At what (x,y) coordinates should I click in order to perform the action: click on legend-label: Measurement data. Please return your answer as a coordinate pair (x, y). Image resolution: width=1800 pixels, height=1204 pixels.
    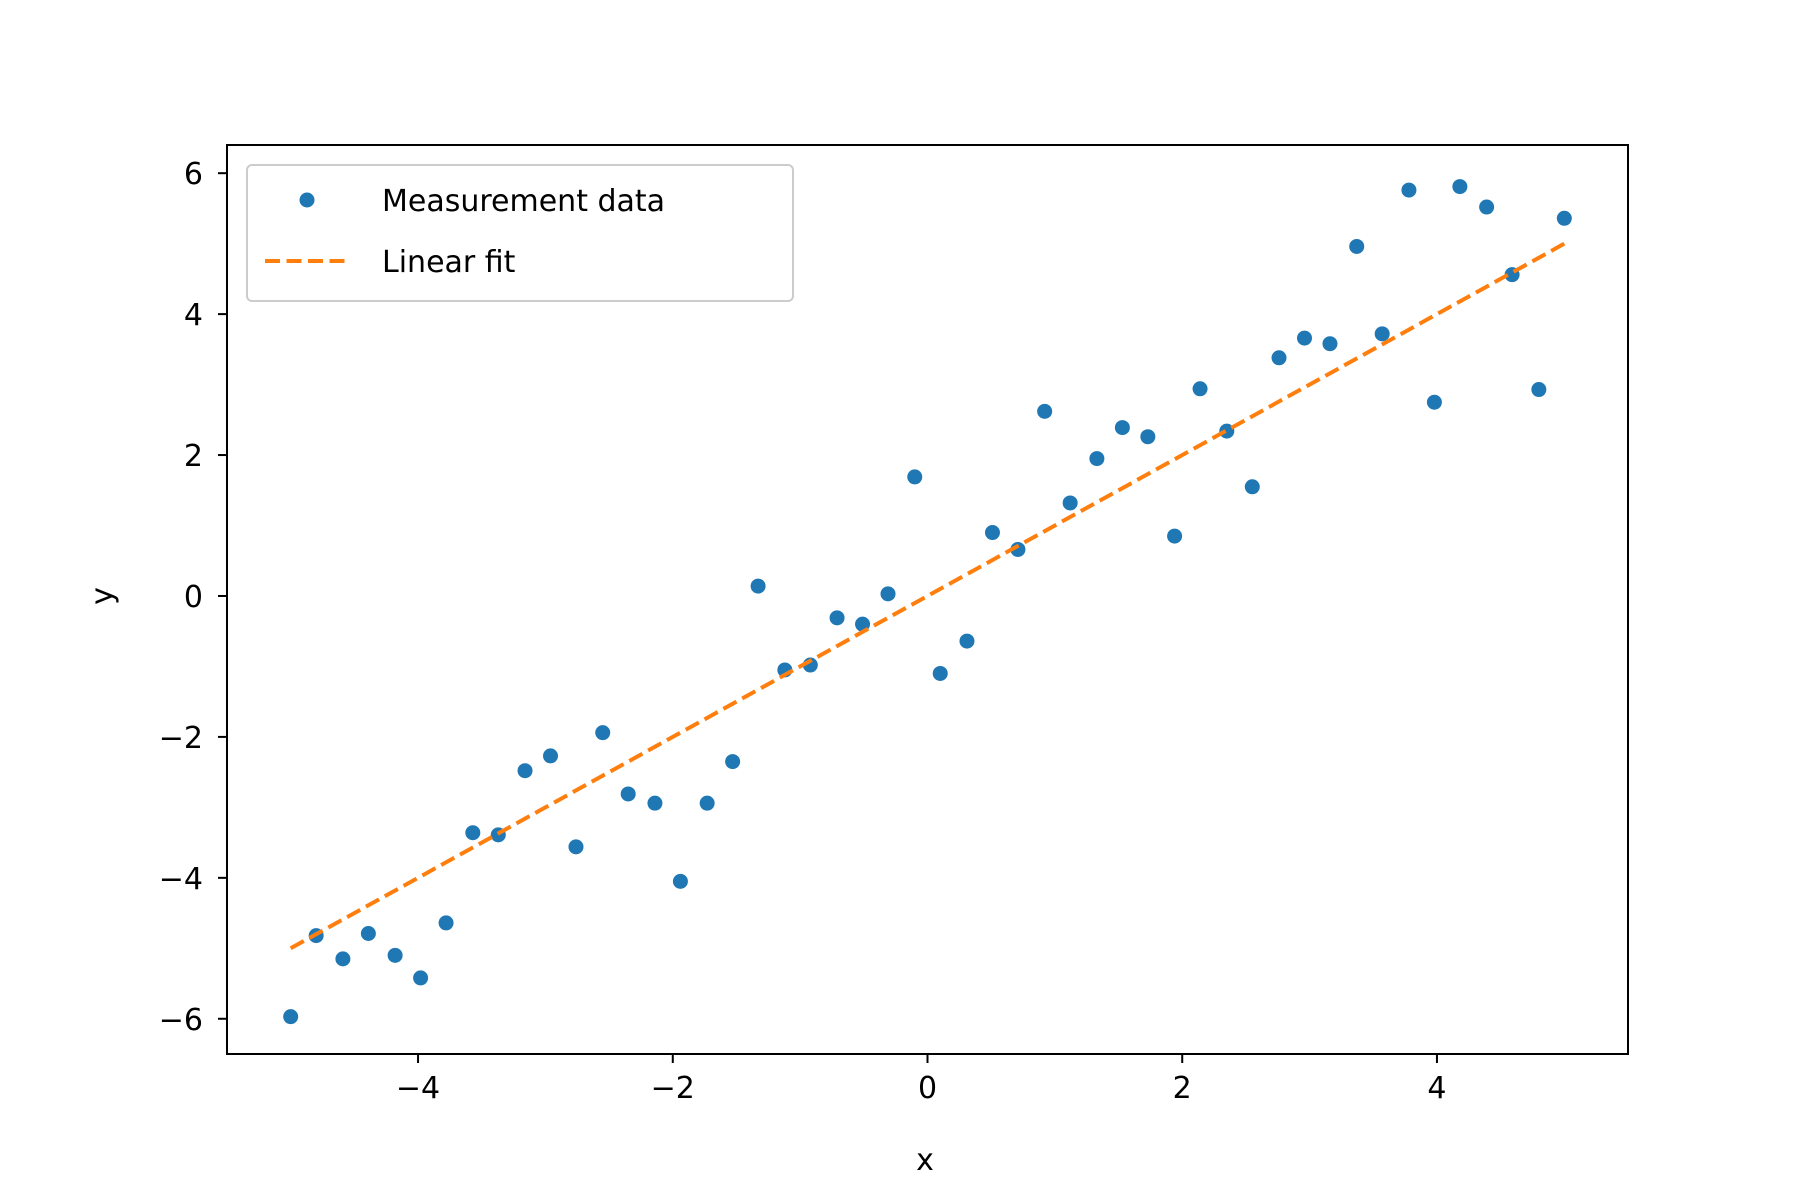
    Looking at the image, I should click on (523, 201).